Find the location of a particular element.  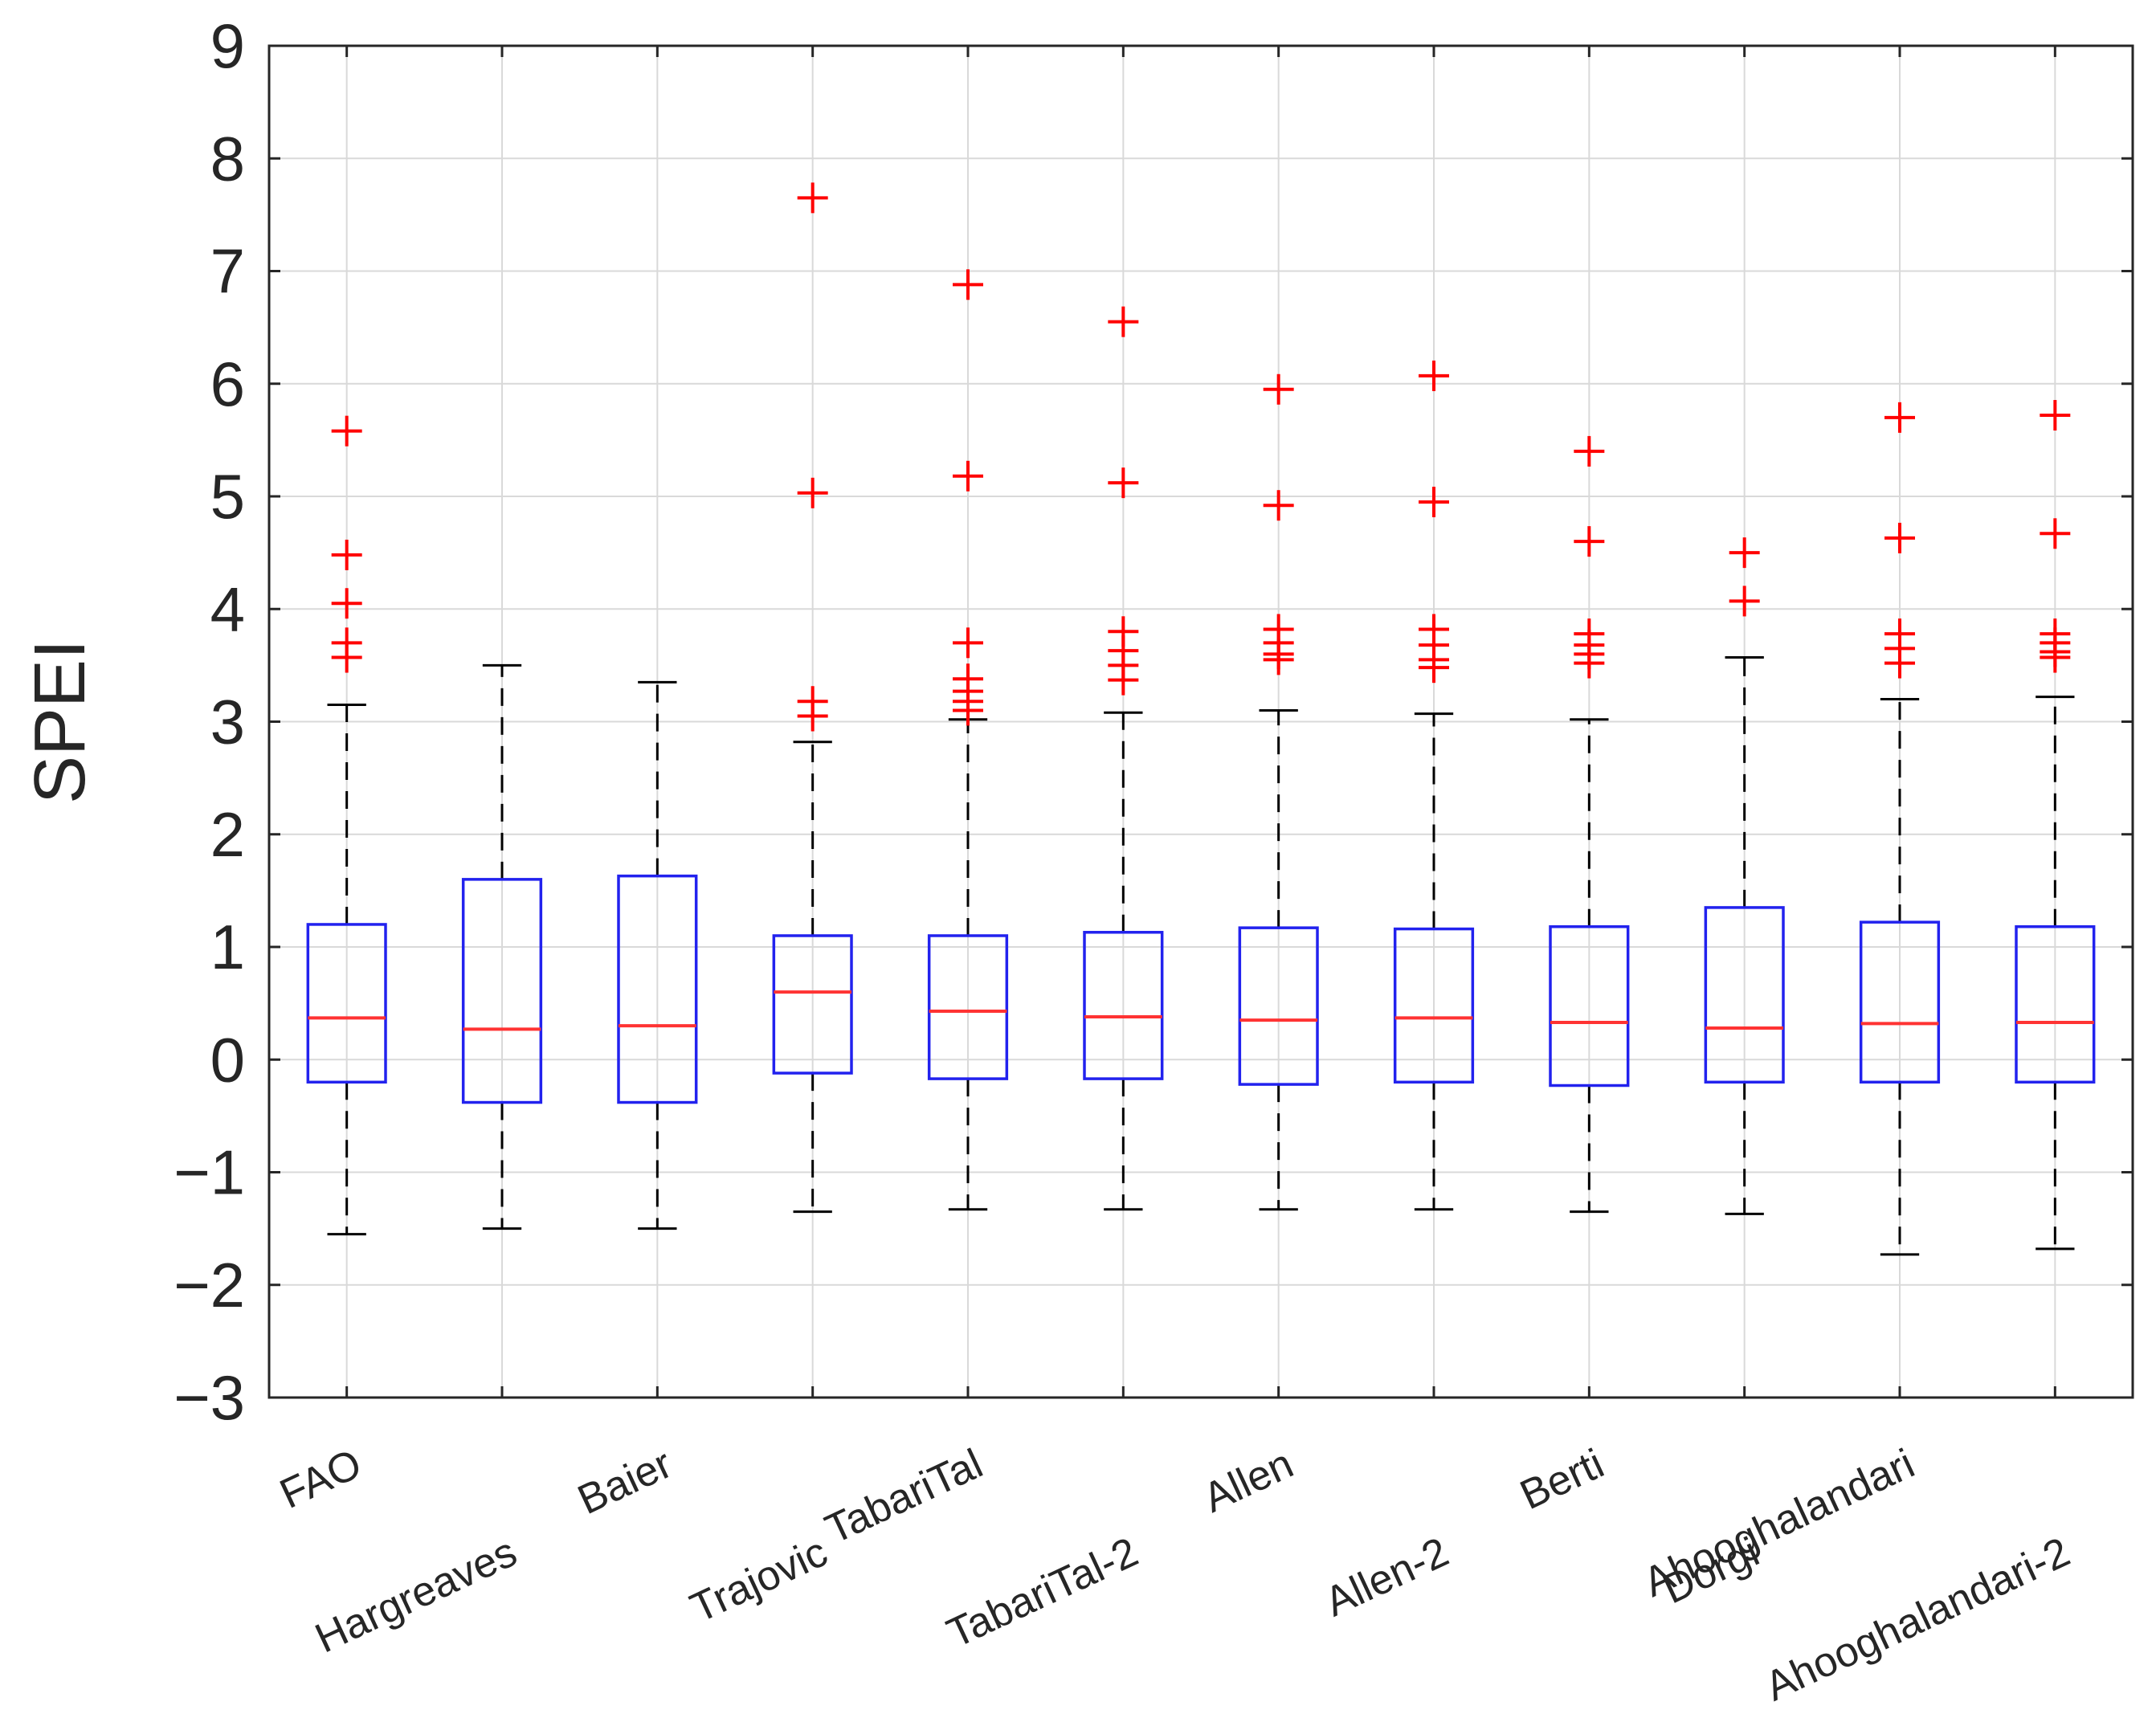

x-tick-label: Baier is located at coordinates (626, 1482).